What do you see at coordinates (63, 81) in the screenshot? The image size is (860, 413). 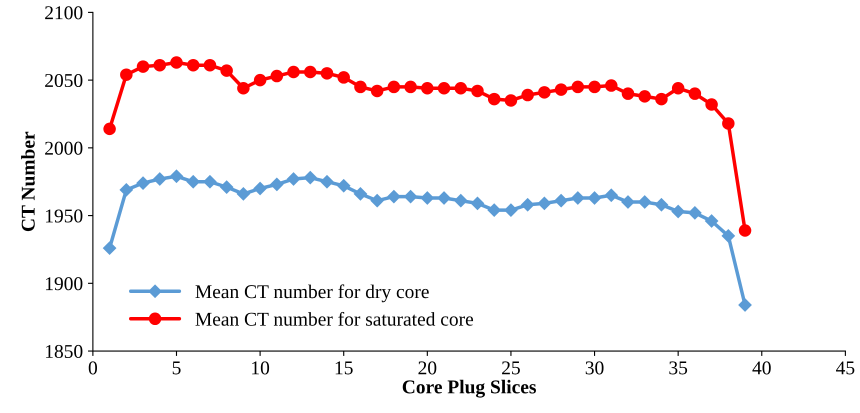 I see `y-tick-label: 2050` at bounding box center [63, 81].